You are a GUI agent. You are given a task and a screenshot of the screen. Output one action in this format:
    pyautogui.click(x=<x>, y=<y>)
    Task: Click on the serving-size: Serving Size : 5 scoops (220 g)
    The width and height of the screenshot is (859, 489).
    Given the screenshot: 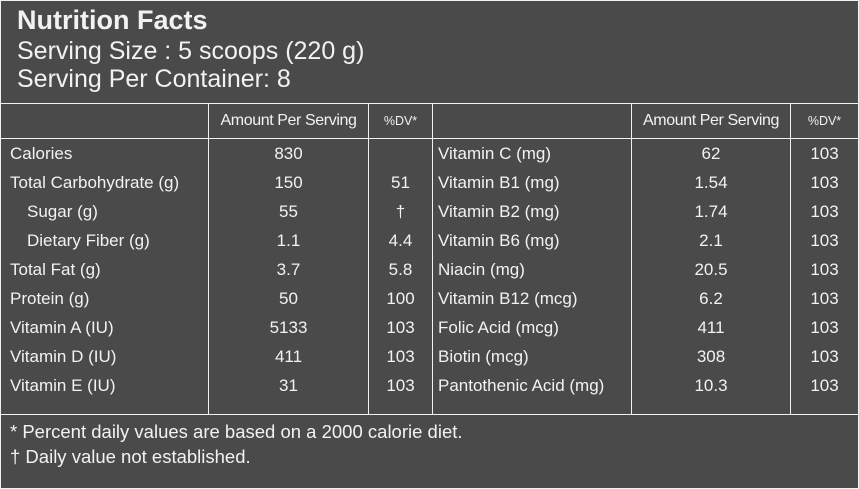 What is the action you would take?
    pyautogui.click(x=191, y=51)
    